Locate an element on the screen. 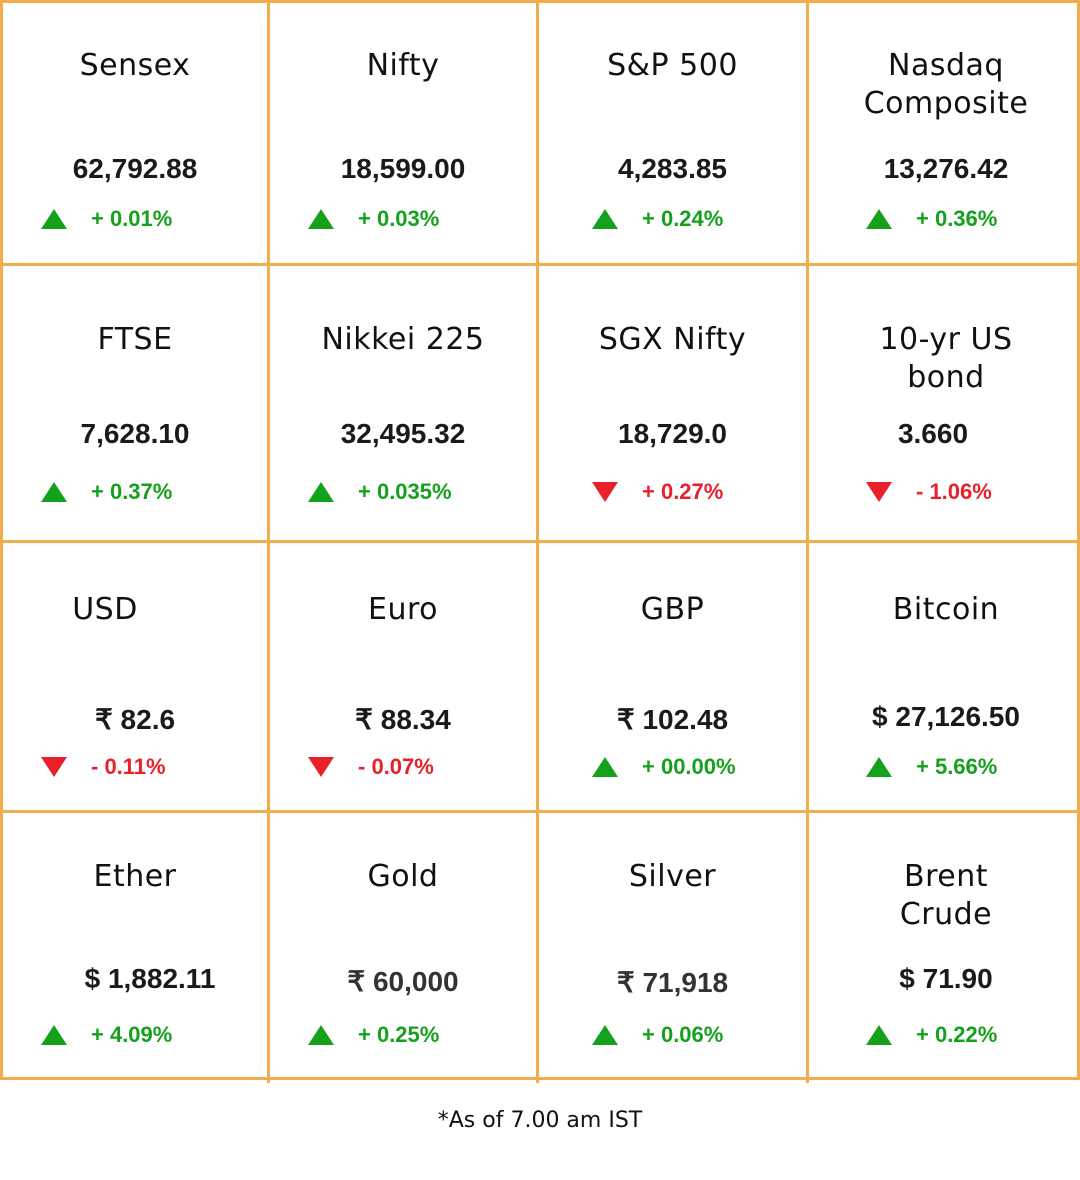 The image size is (1080, 1180). tile-value: ₹ 88.34 is located at coordinates (403, 719).